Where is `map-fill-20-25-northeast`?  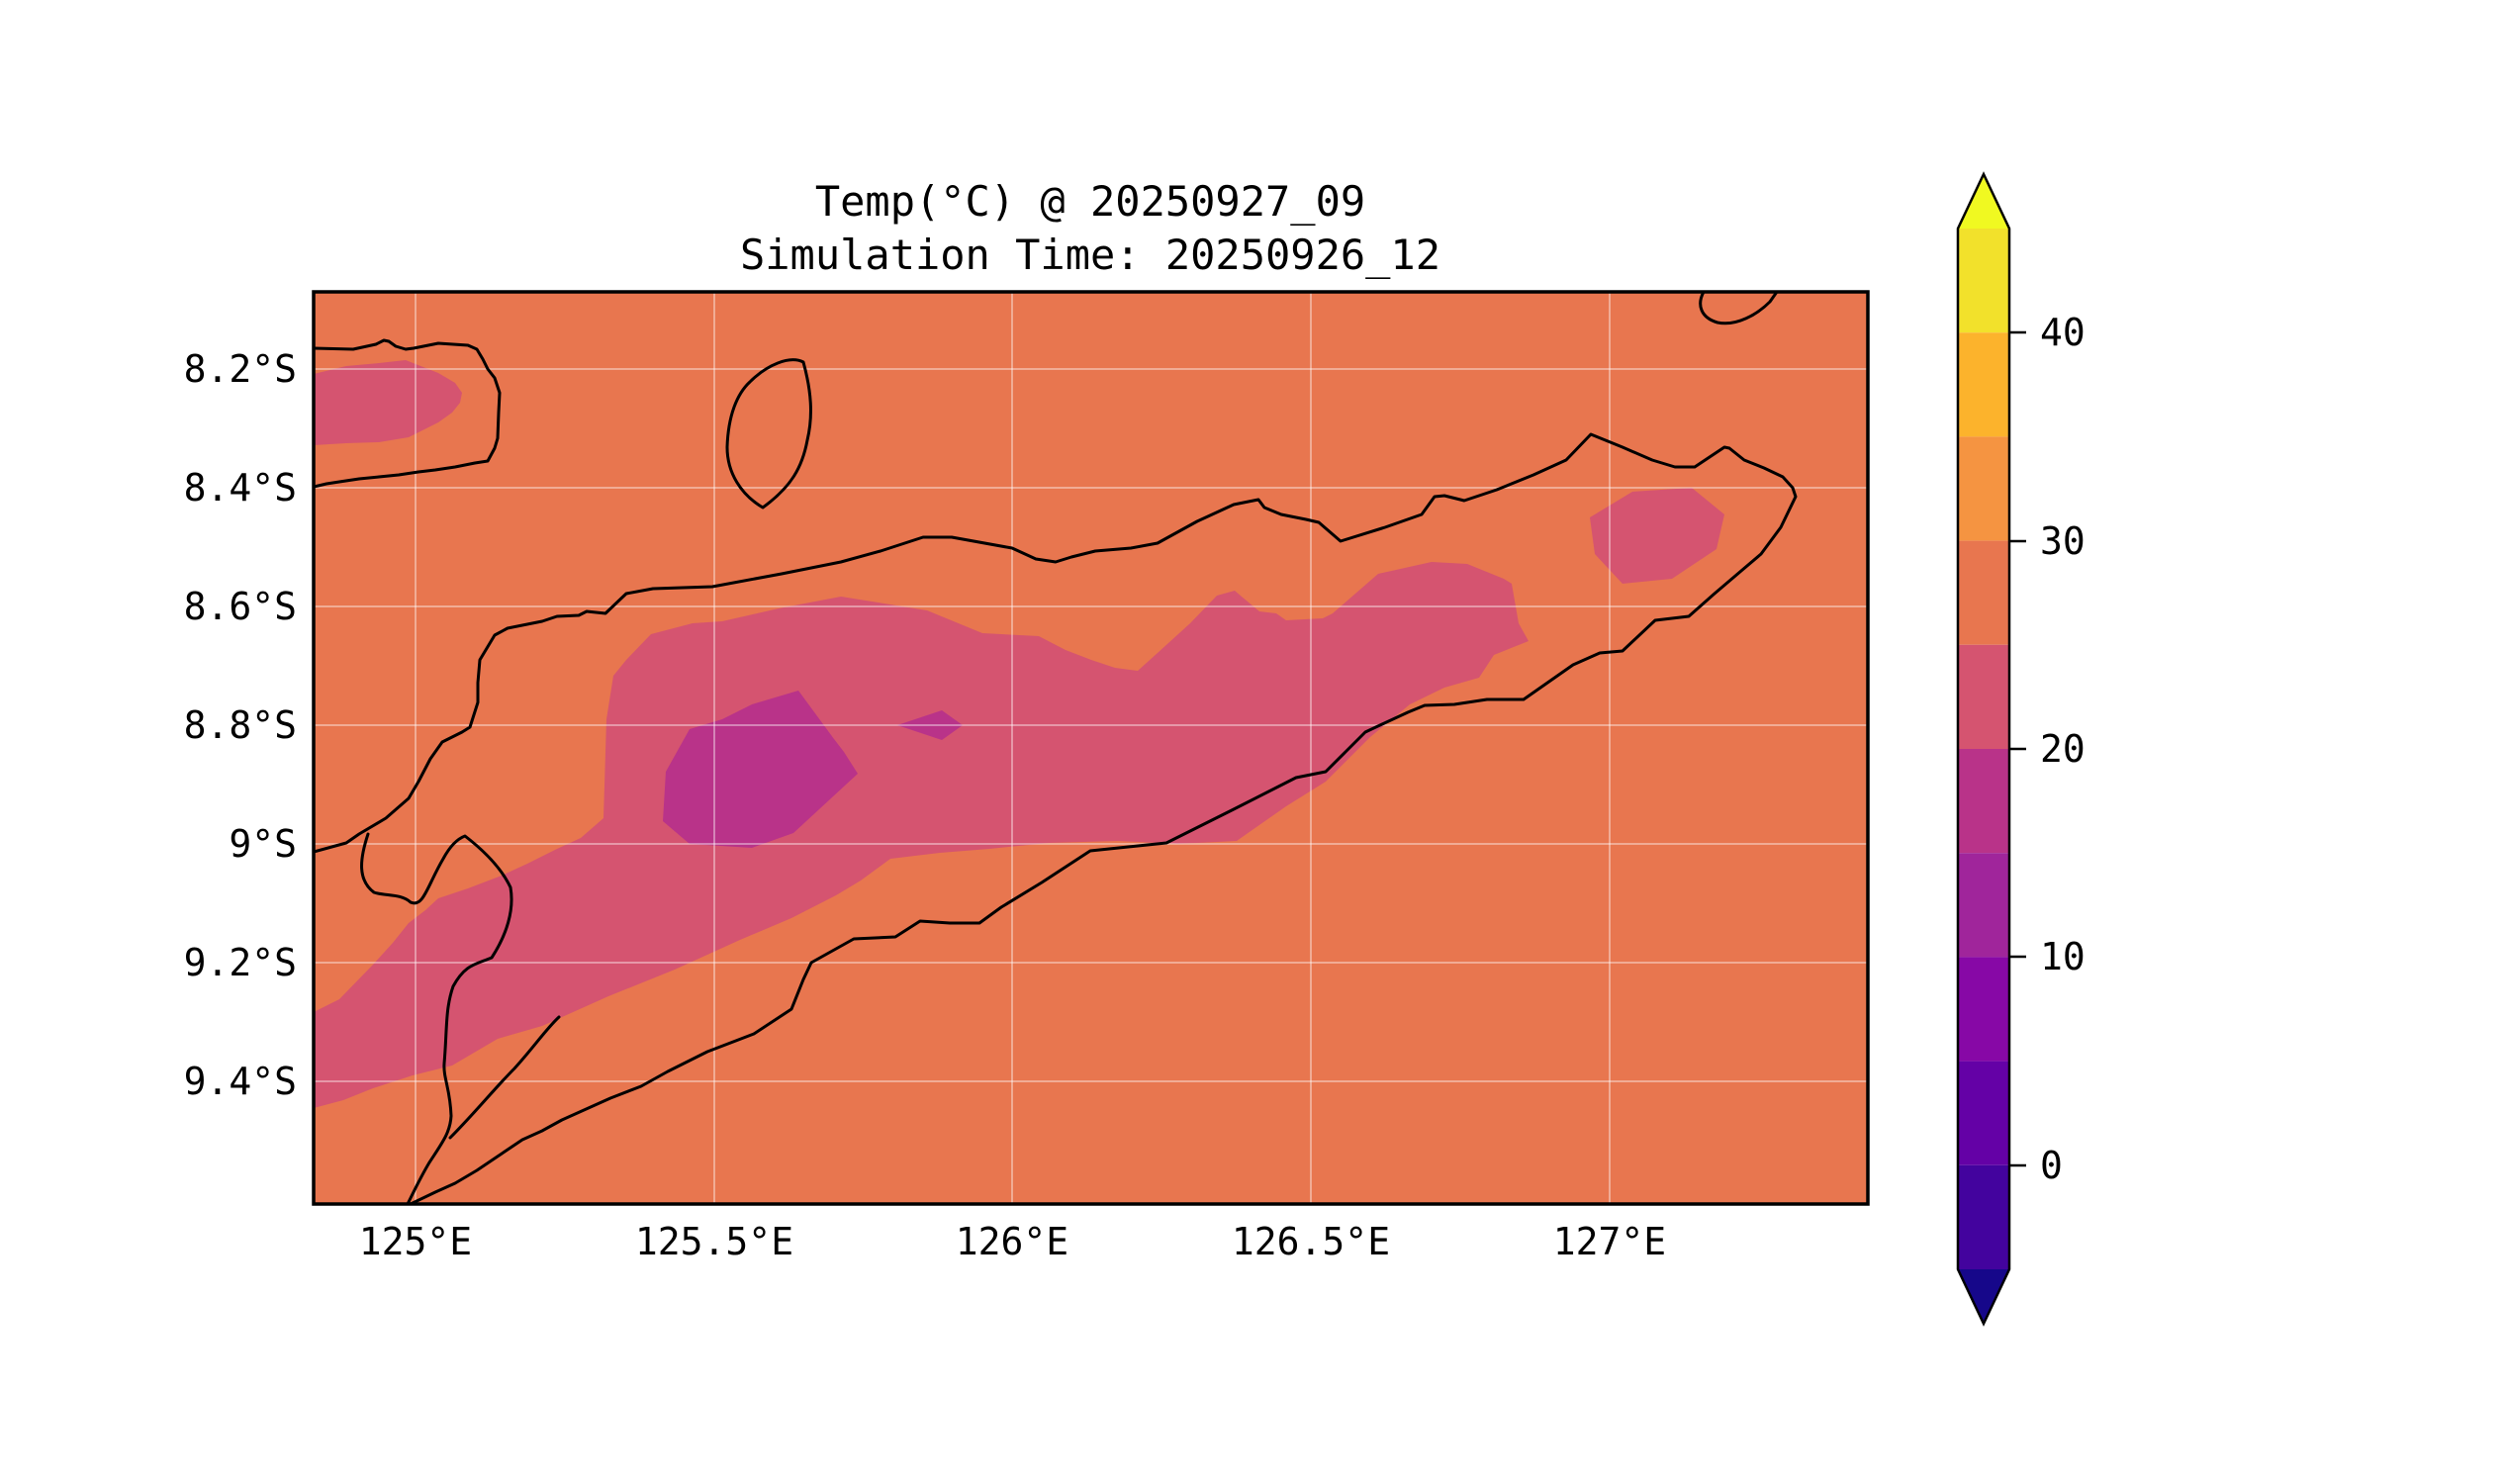
map-fill-20-25-northeast is located at coordinates (1657, 536).